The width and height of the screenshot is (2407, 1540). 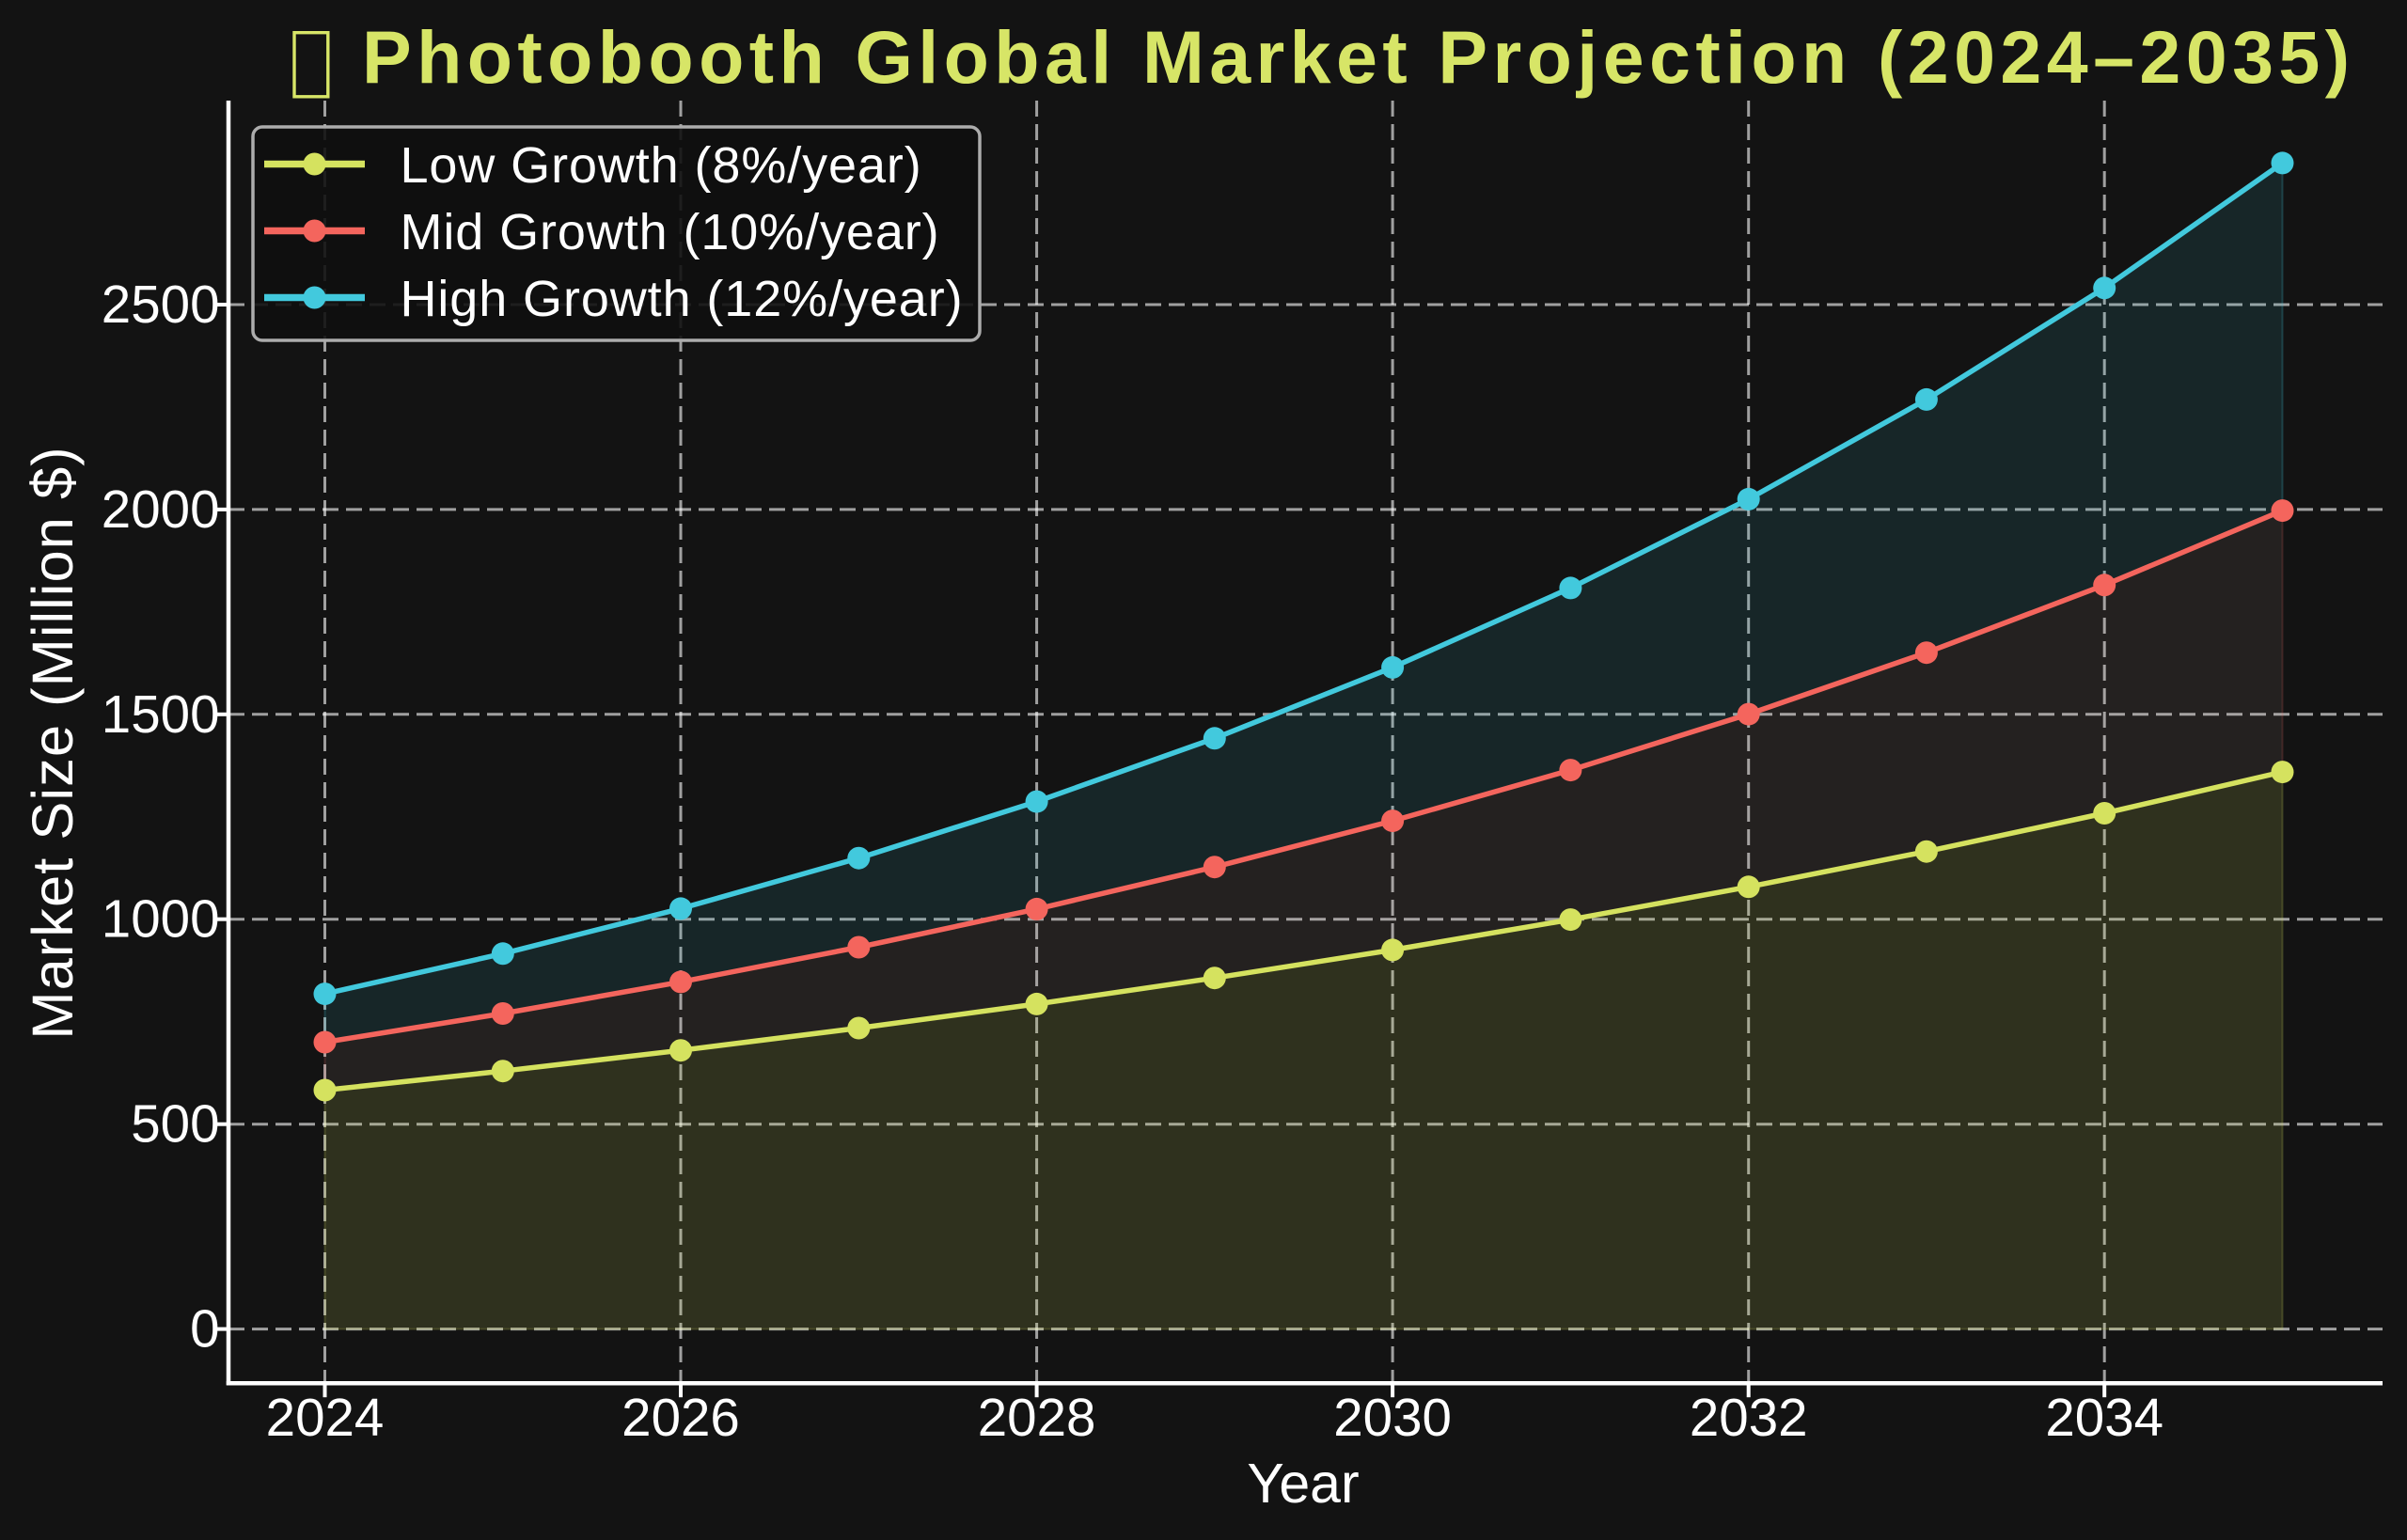 What do you see at coordinates (325, 1417) in the screenshot?
I see `svg-text: 2024` at bounding box center [325, 1417].